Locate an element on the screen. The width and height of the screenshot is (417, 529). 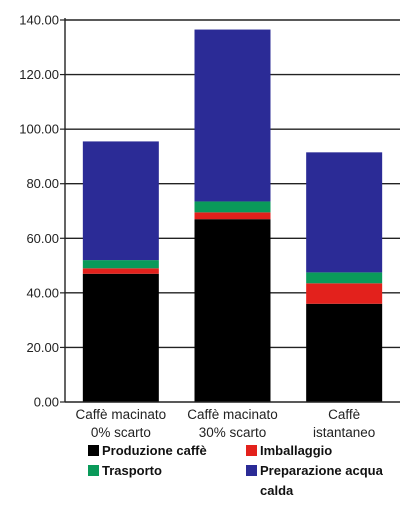
y-tick-label: 100.00 is located at coordinates (39, 129).